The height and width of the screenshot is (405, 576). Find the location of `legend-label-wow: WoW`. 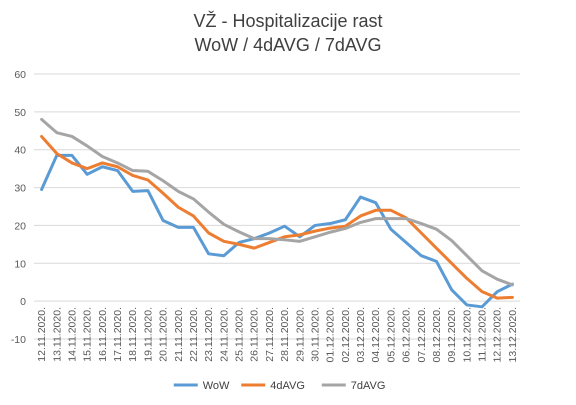

legend-label-wow: WoW is located at coordinates (216, 386).